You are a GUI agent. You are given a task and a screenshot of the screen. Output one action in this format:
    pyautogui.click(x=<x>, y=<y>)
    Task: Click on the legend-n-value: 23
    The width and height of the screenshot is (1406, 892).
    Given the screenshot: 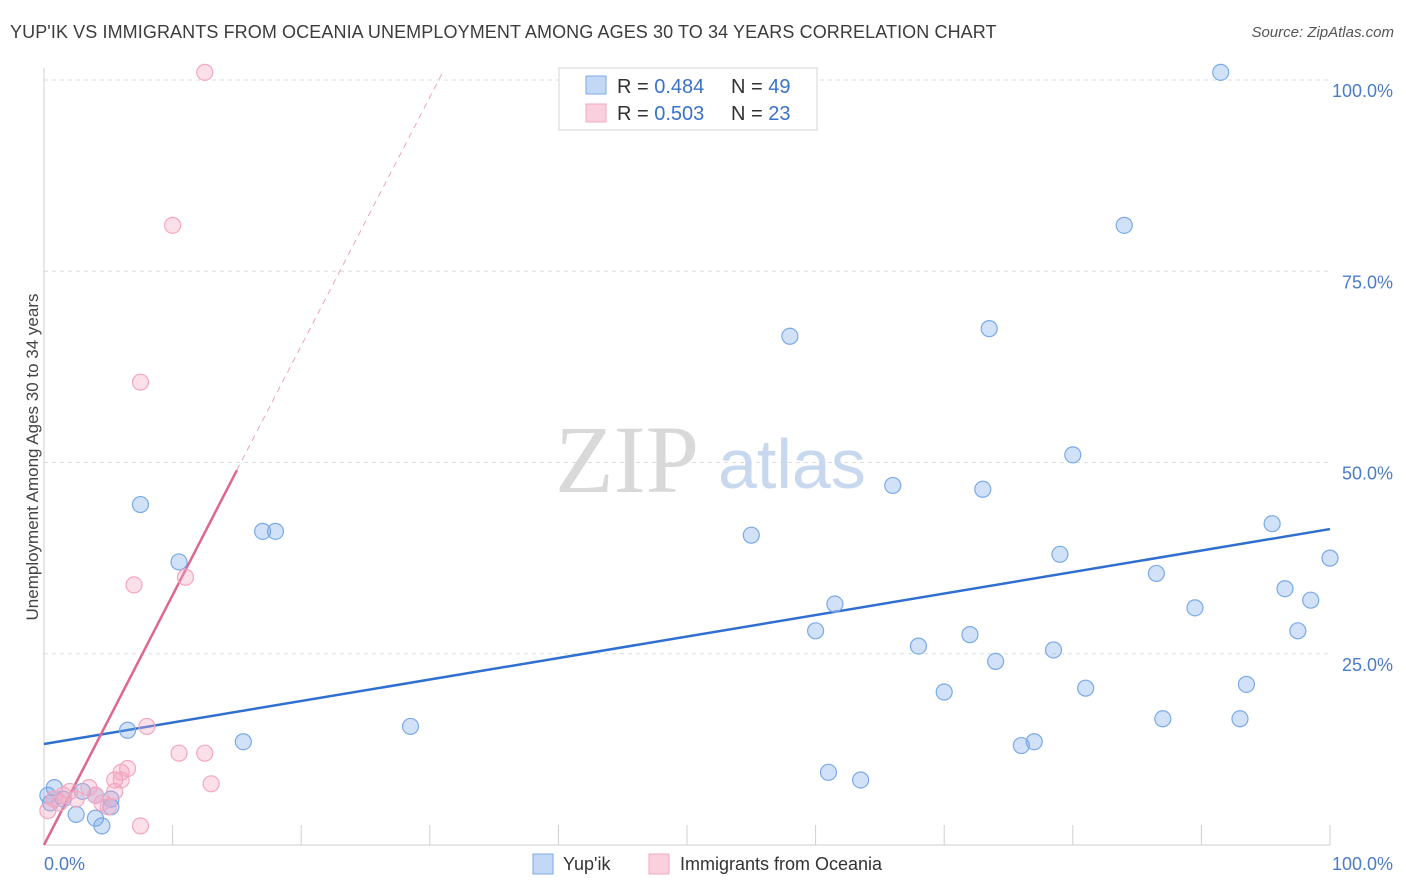 What is the action you would take?
    pyautogui.click(x=779, y=114)
    